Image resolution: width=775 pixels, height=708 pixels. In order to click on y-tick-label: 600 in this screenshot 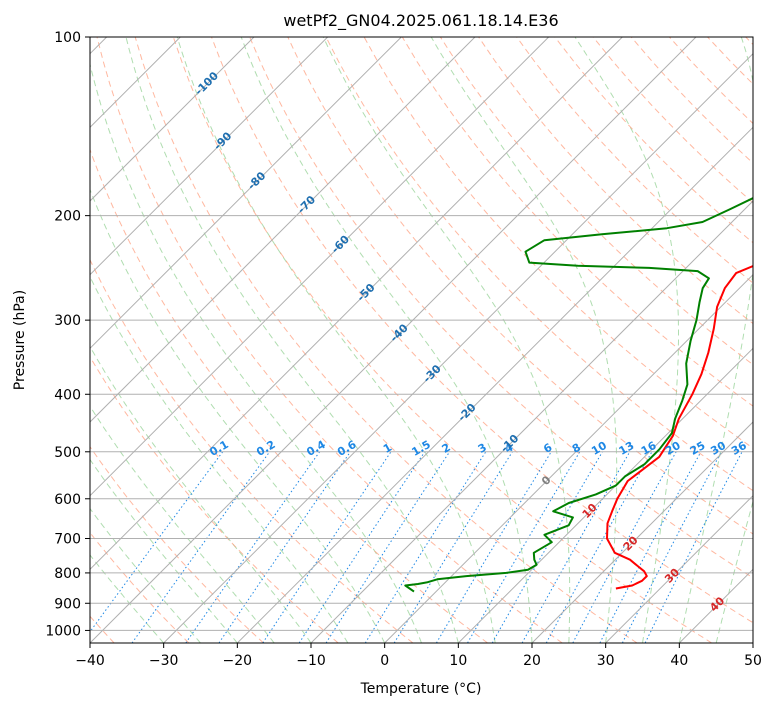, I will do `click(67, 500)`.